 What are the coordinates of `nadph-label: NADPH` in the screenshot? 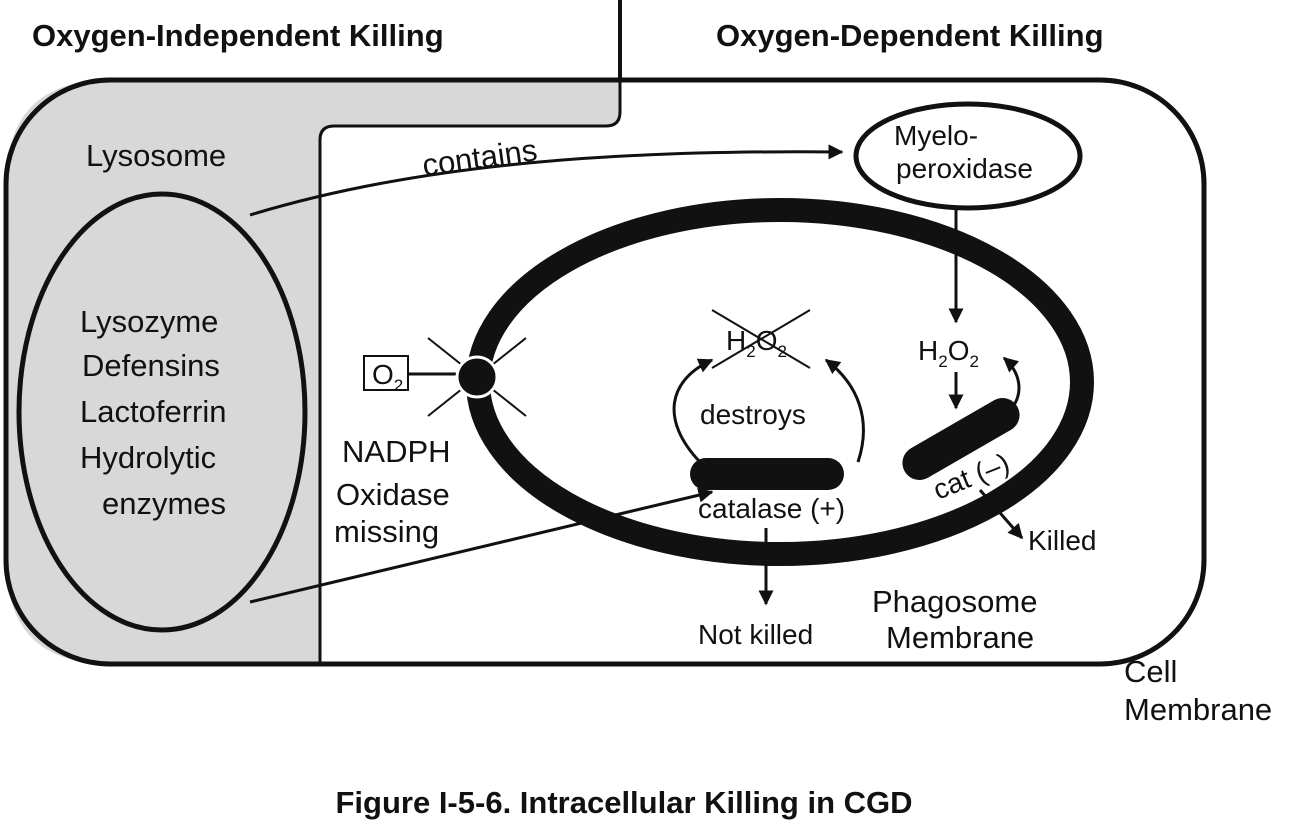 It's located at (396, 451).